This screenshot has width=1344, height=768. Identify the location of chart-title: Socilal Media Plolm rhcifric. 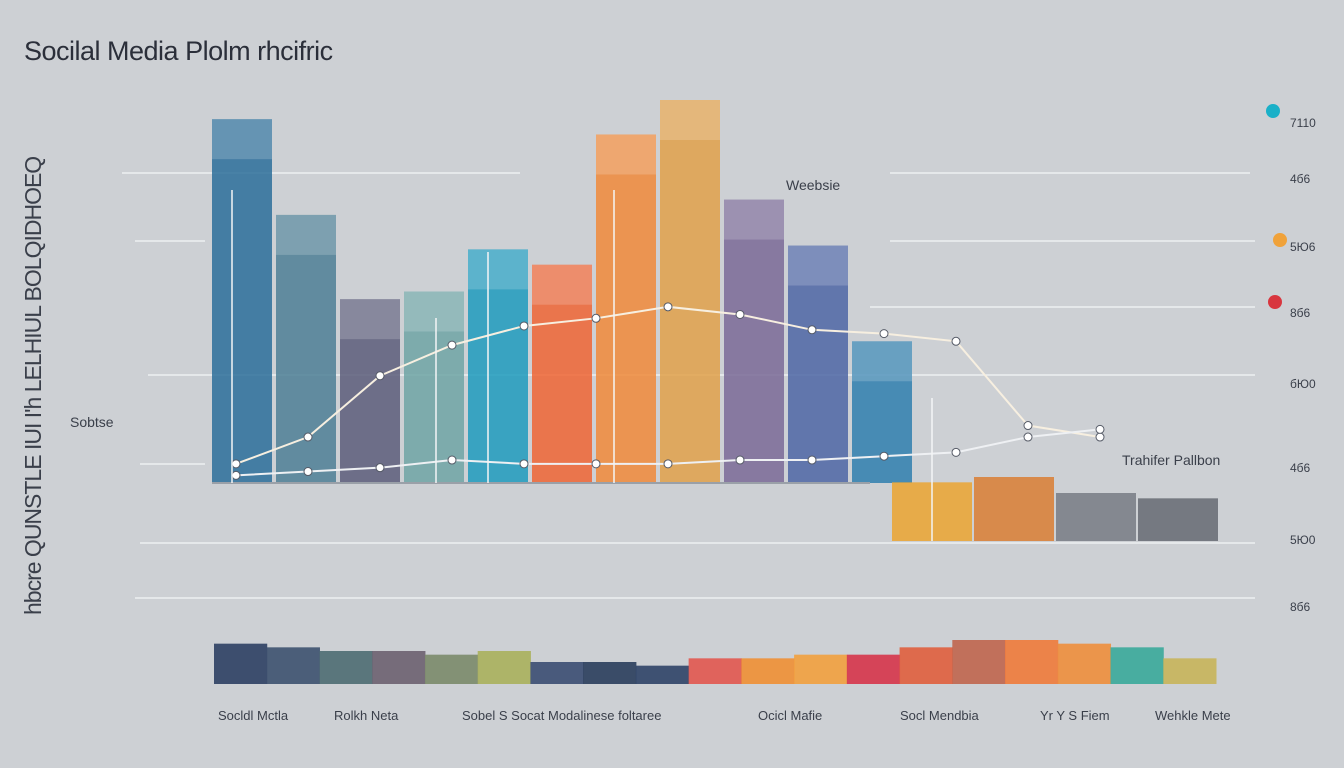
(178, 51).